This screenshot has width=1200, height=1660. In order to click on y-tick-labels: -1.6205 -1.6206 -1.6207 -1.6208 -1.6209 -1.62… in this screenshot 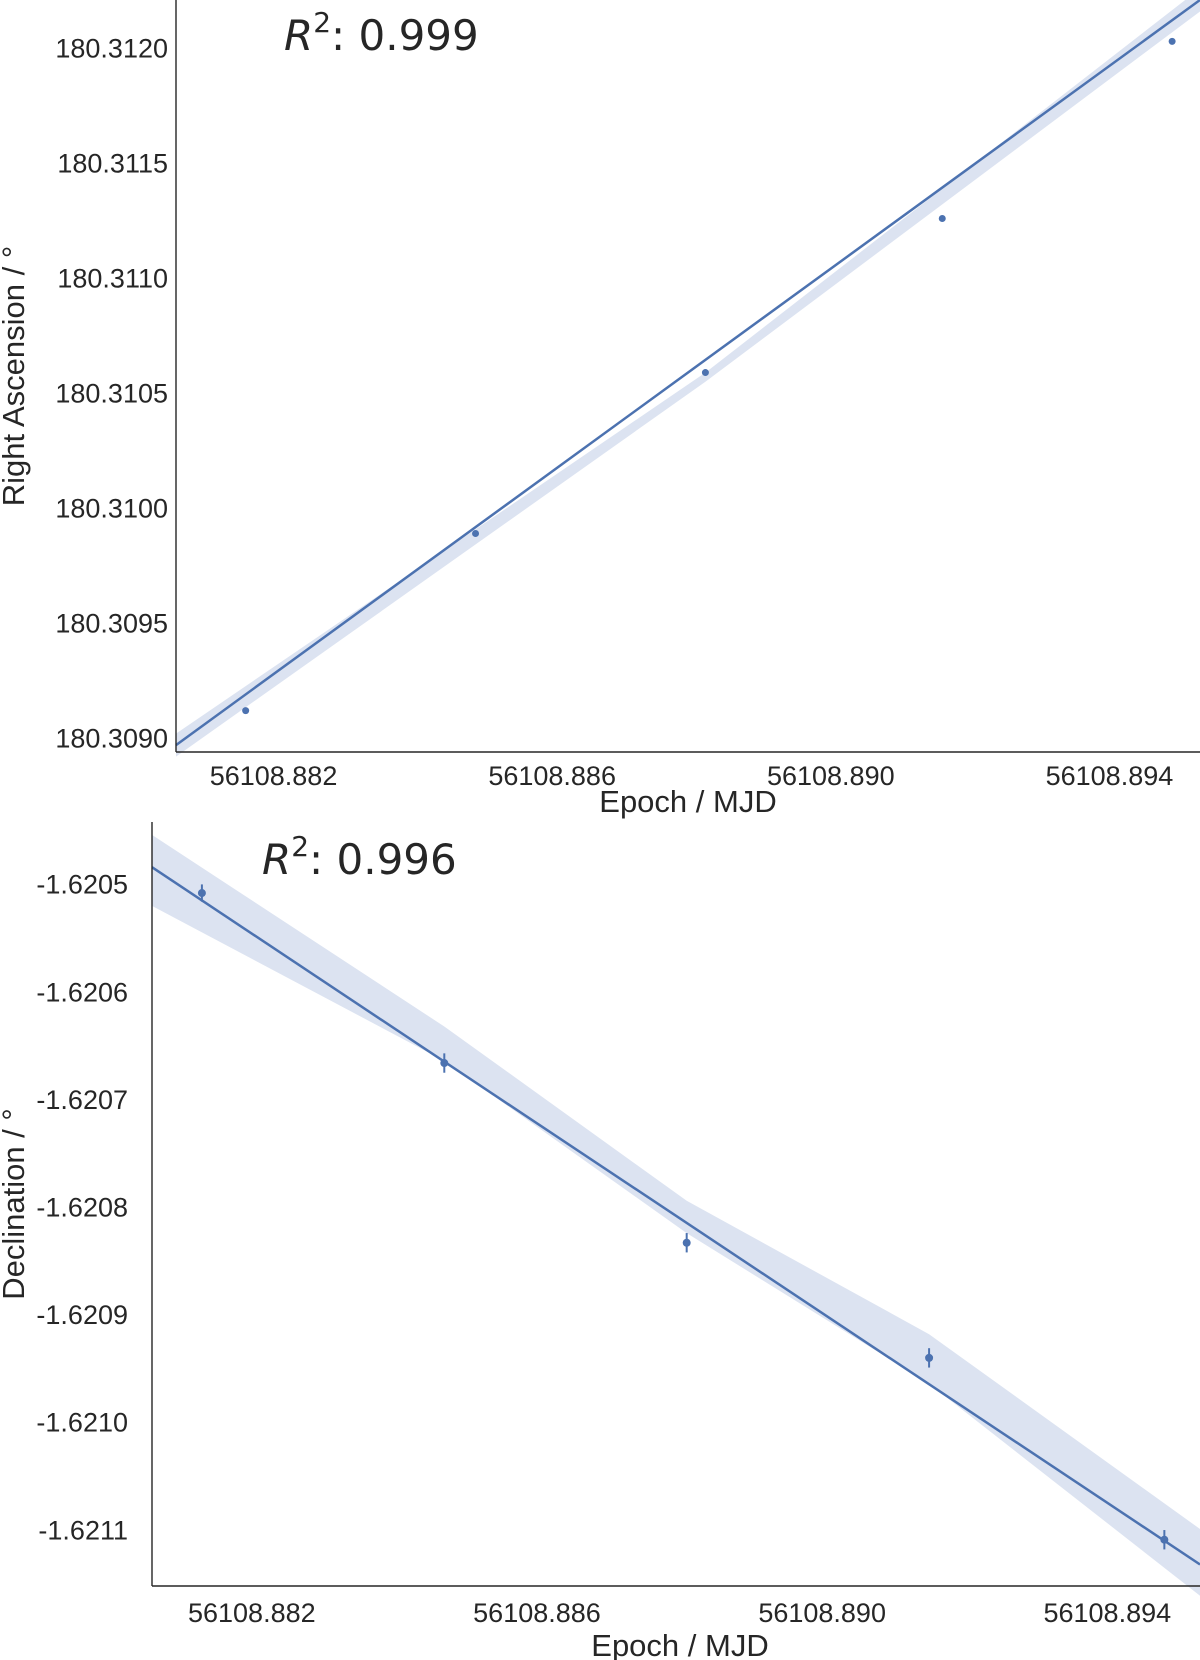, I will do `click(82, 1208)`.